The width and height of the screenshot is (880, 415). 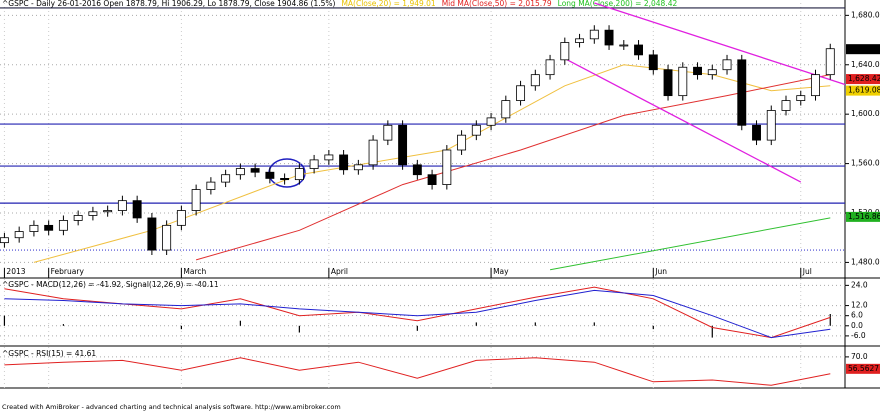 I want to click on x-tick-label: Jul, so click(x=807, y=271).